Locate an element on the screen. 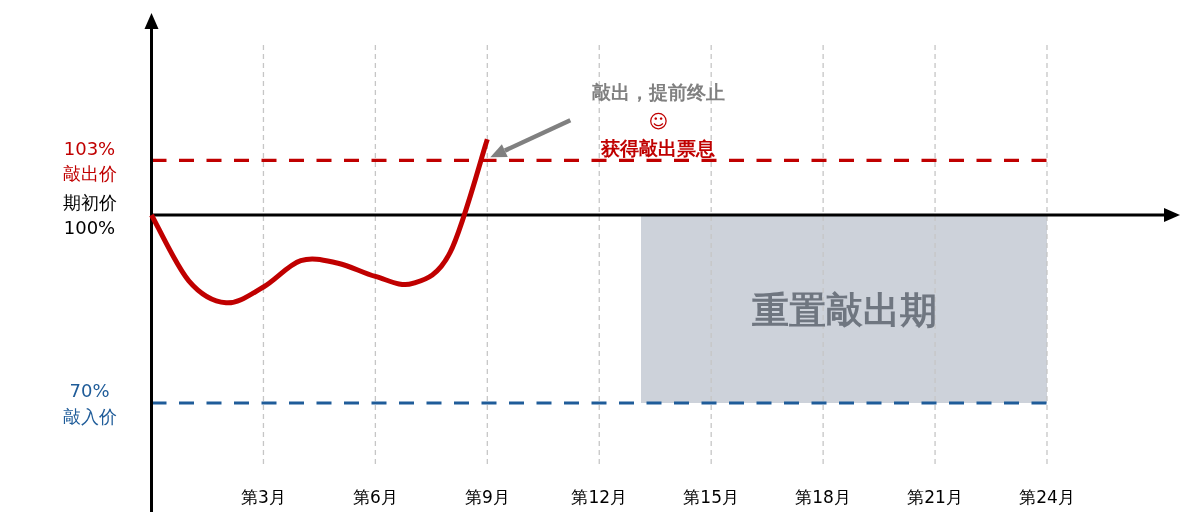 This screenshot has height=525, width=1195. annotation: 期初价 100% is located at coordinates (89, 214).